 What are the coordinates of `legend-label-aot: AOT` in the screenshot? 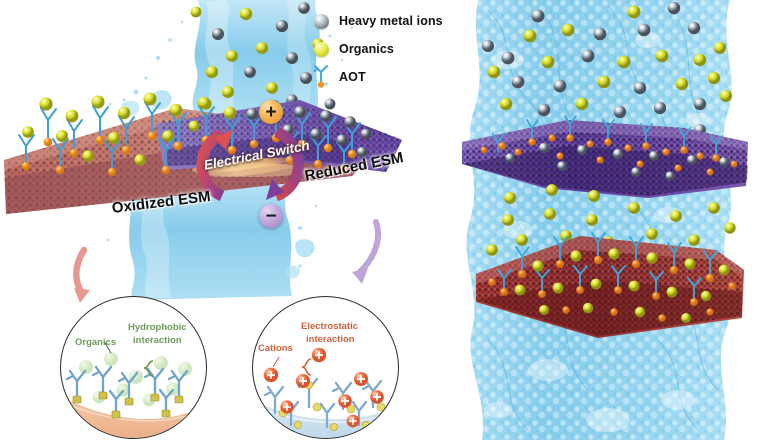 It's located at (352, 77).